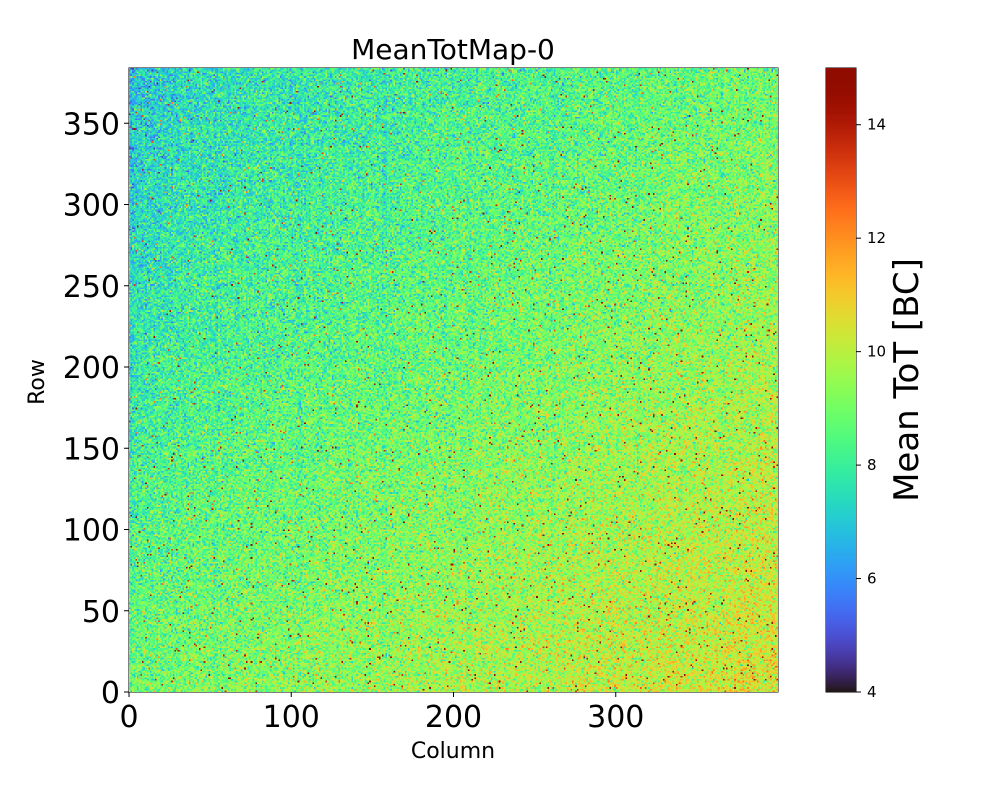 Image resolution: width=1000 pixels, height=800 pixels. What do you see at coordinates (110, 693) in the screenshot?
I see `y-tick-label: 0` at bounding box center [110, 693].